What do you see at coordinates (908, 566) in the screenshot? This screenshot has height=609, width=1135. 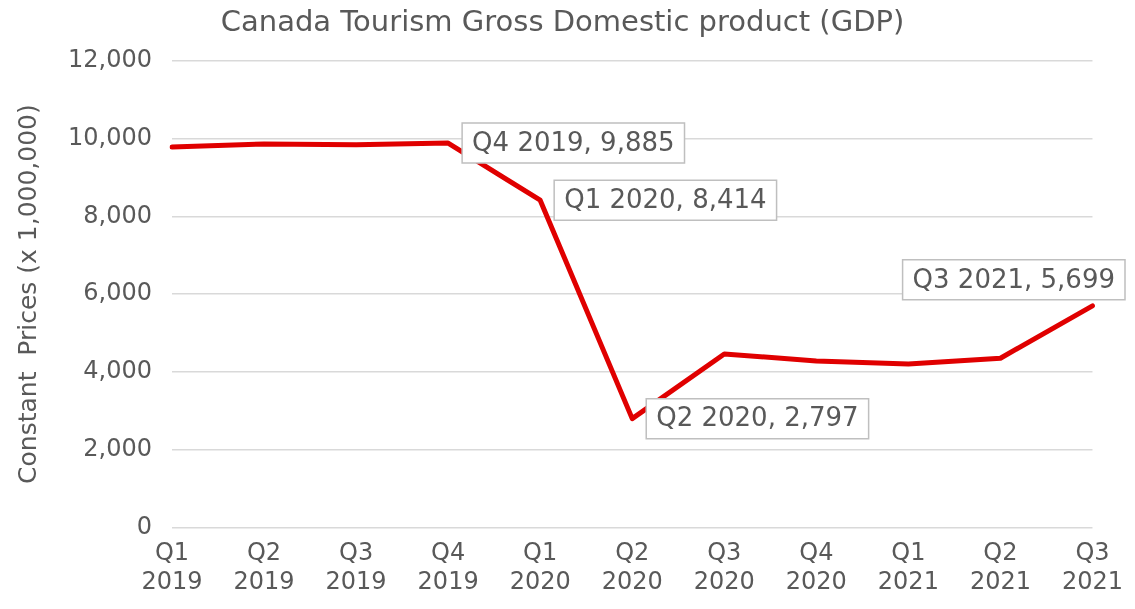 I see `x-tick-label: Q1 2021` at bounding box center [908, 566].